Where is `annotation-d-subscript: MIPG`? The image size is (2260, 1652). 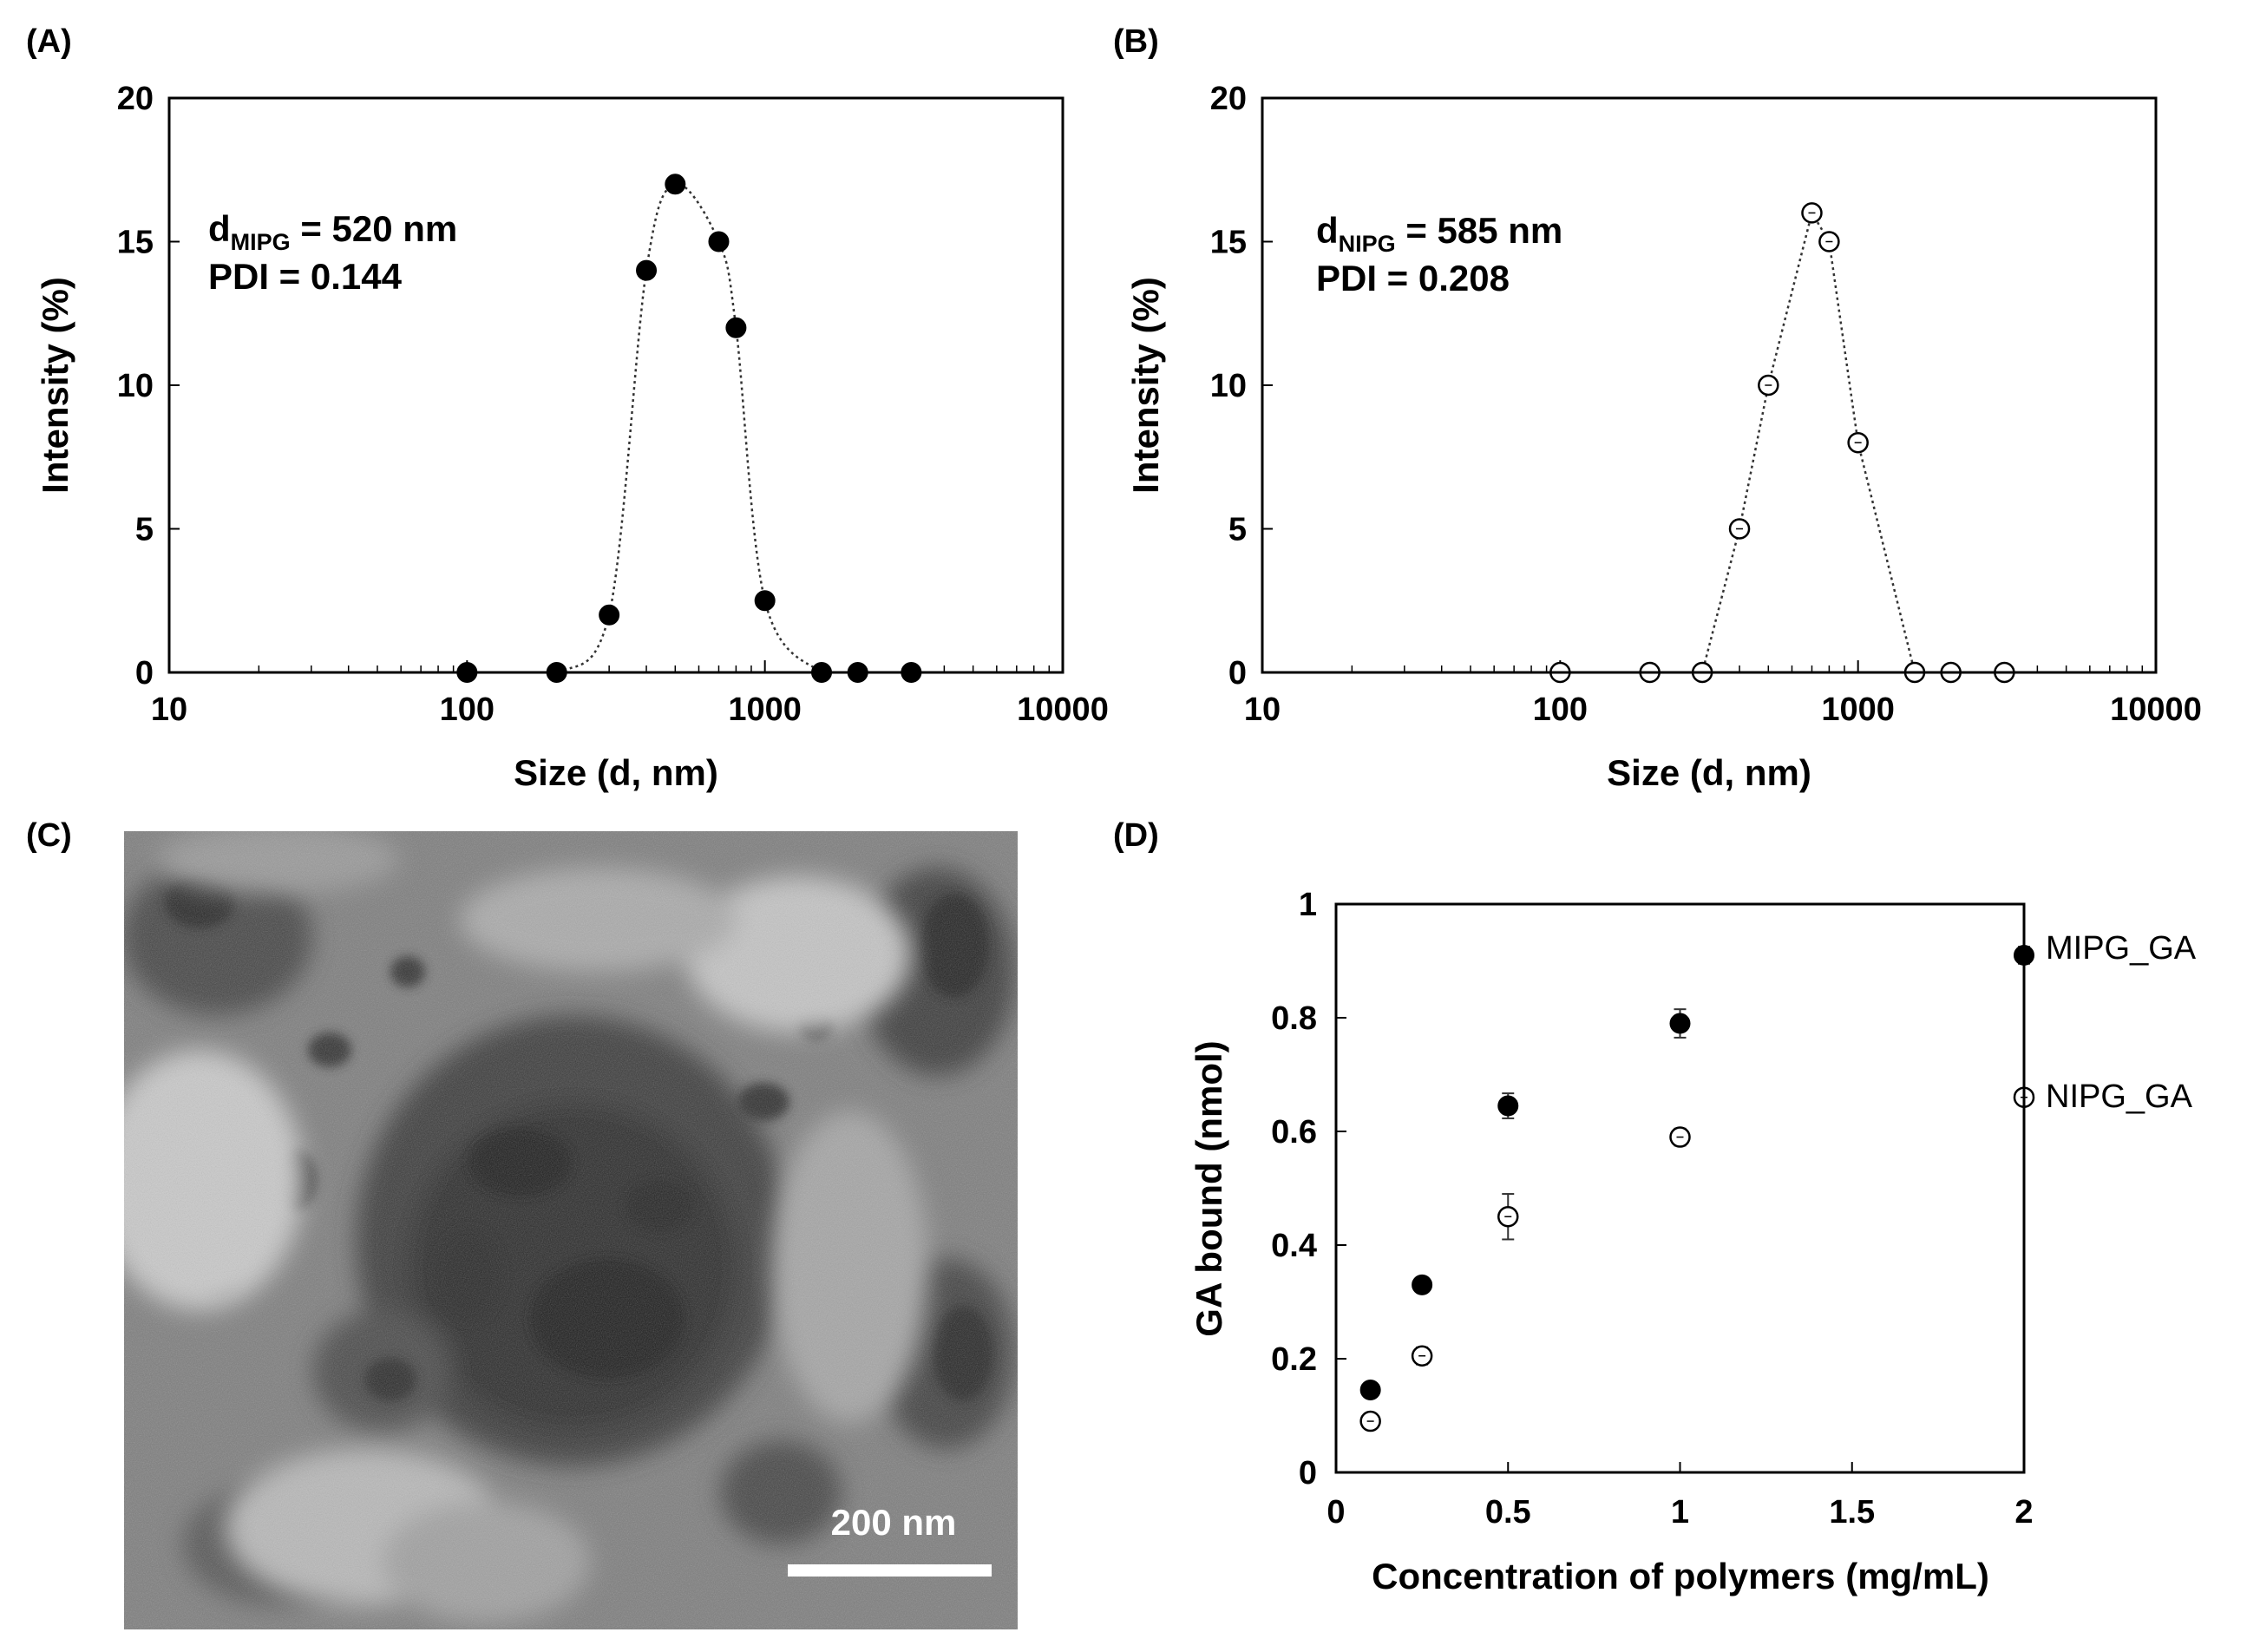 annotation-d-subscript: MIPG is located at coordinates (261, 242).